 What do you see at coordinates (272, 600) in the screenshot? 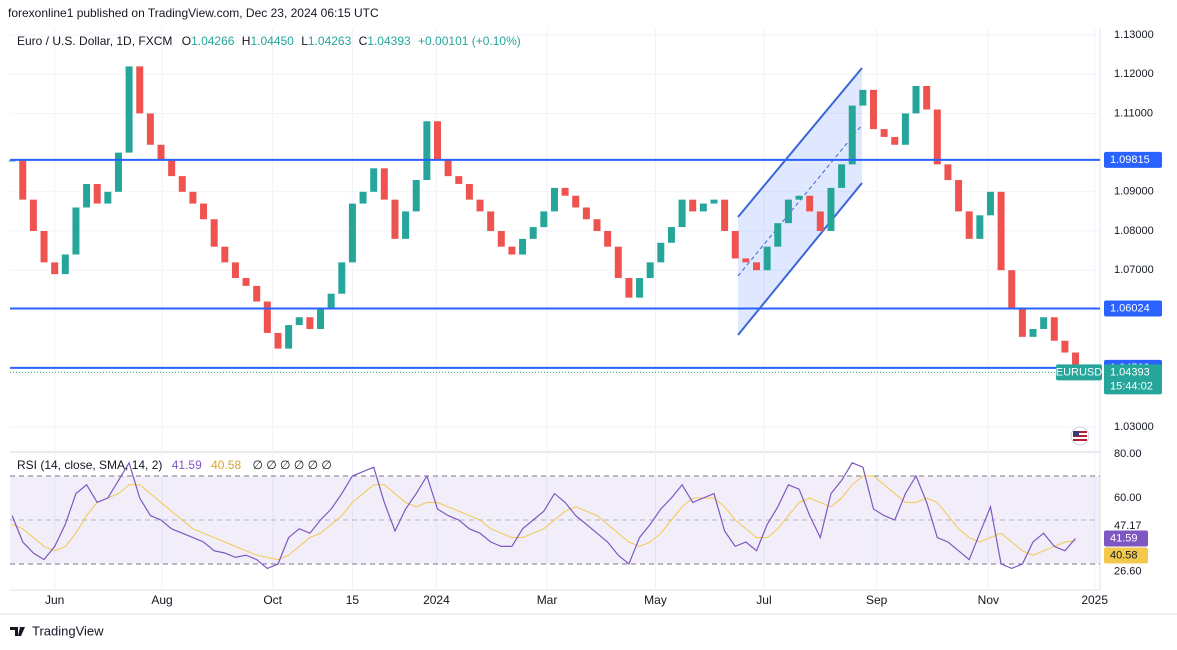
I see `x-tick-label: Oct` at bounding box center [272, 600].